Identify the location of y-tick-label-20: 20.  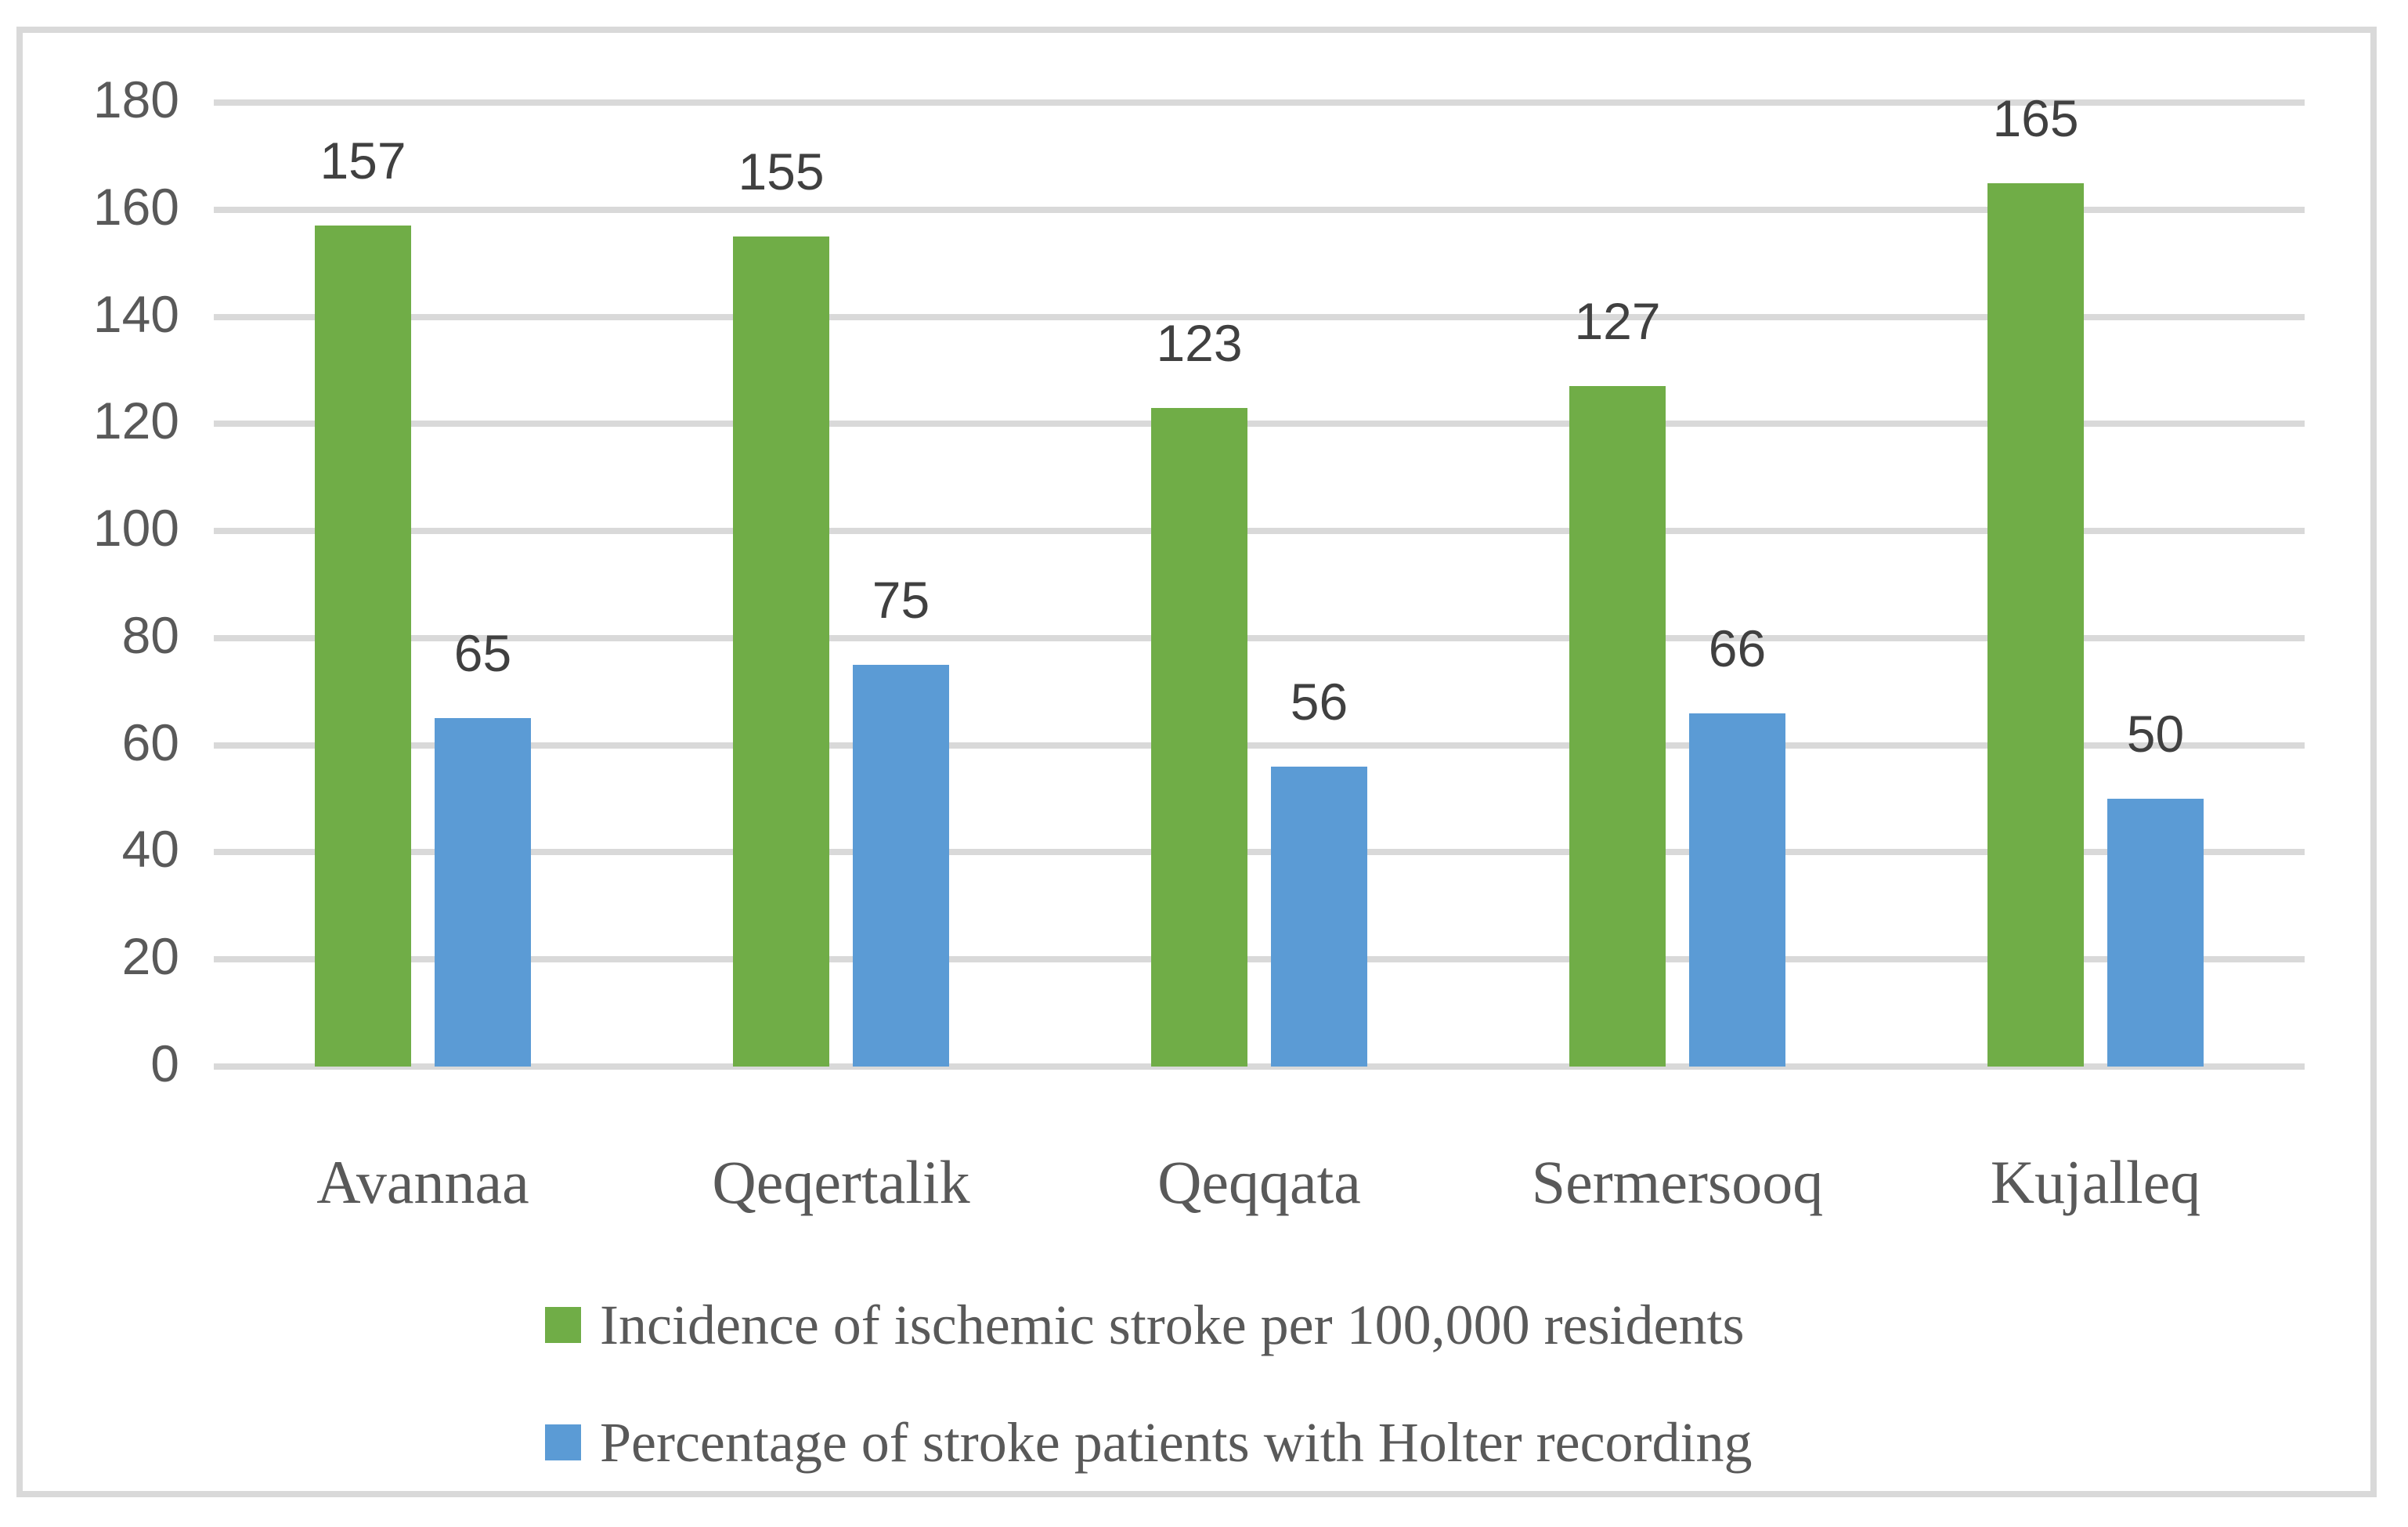
(150, 956).